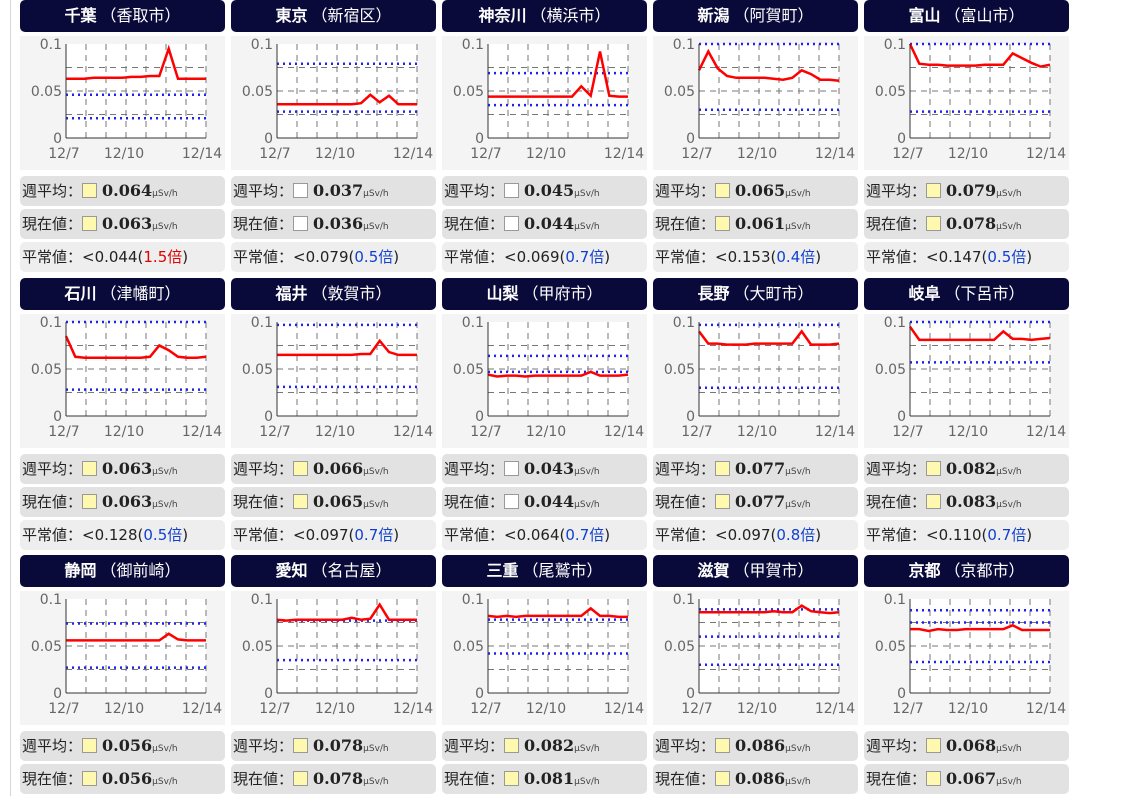  Describe the element at coordinates (971, 501) in the screenshot. I see `current-value: 0.083` at that location.